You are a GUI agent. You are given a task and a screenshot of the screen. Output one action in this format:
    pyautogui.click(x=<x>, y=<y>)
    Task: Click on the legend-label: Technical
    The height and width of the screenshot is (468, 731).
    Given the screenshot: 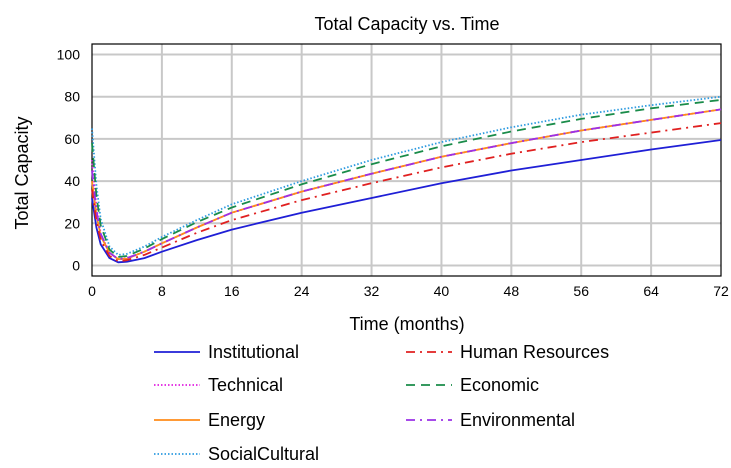 What is the action you would take?
    pyautogui.click(x=245, y=385)
    